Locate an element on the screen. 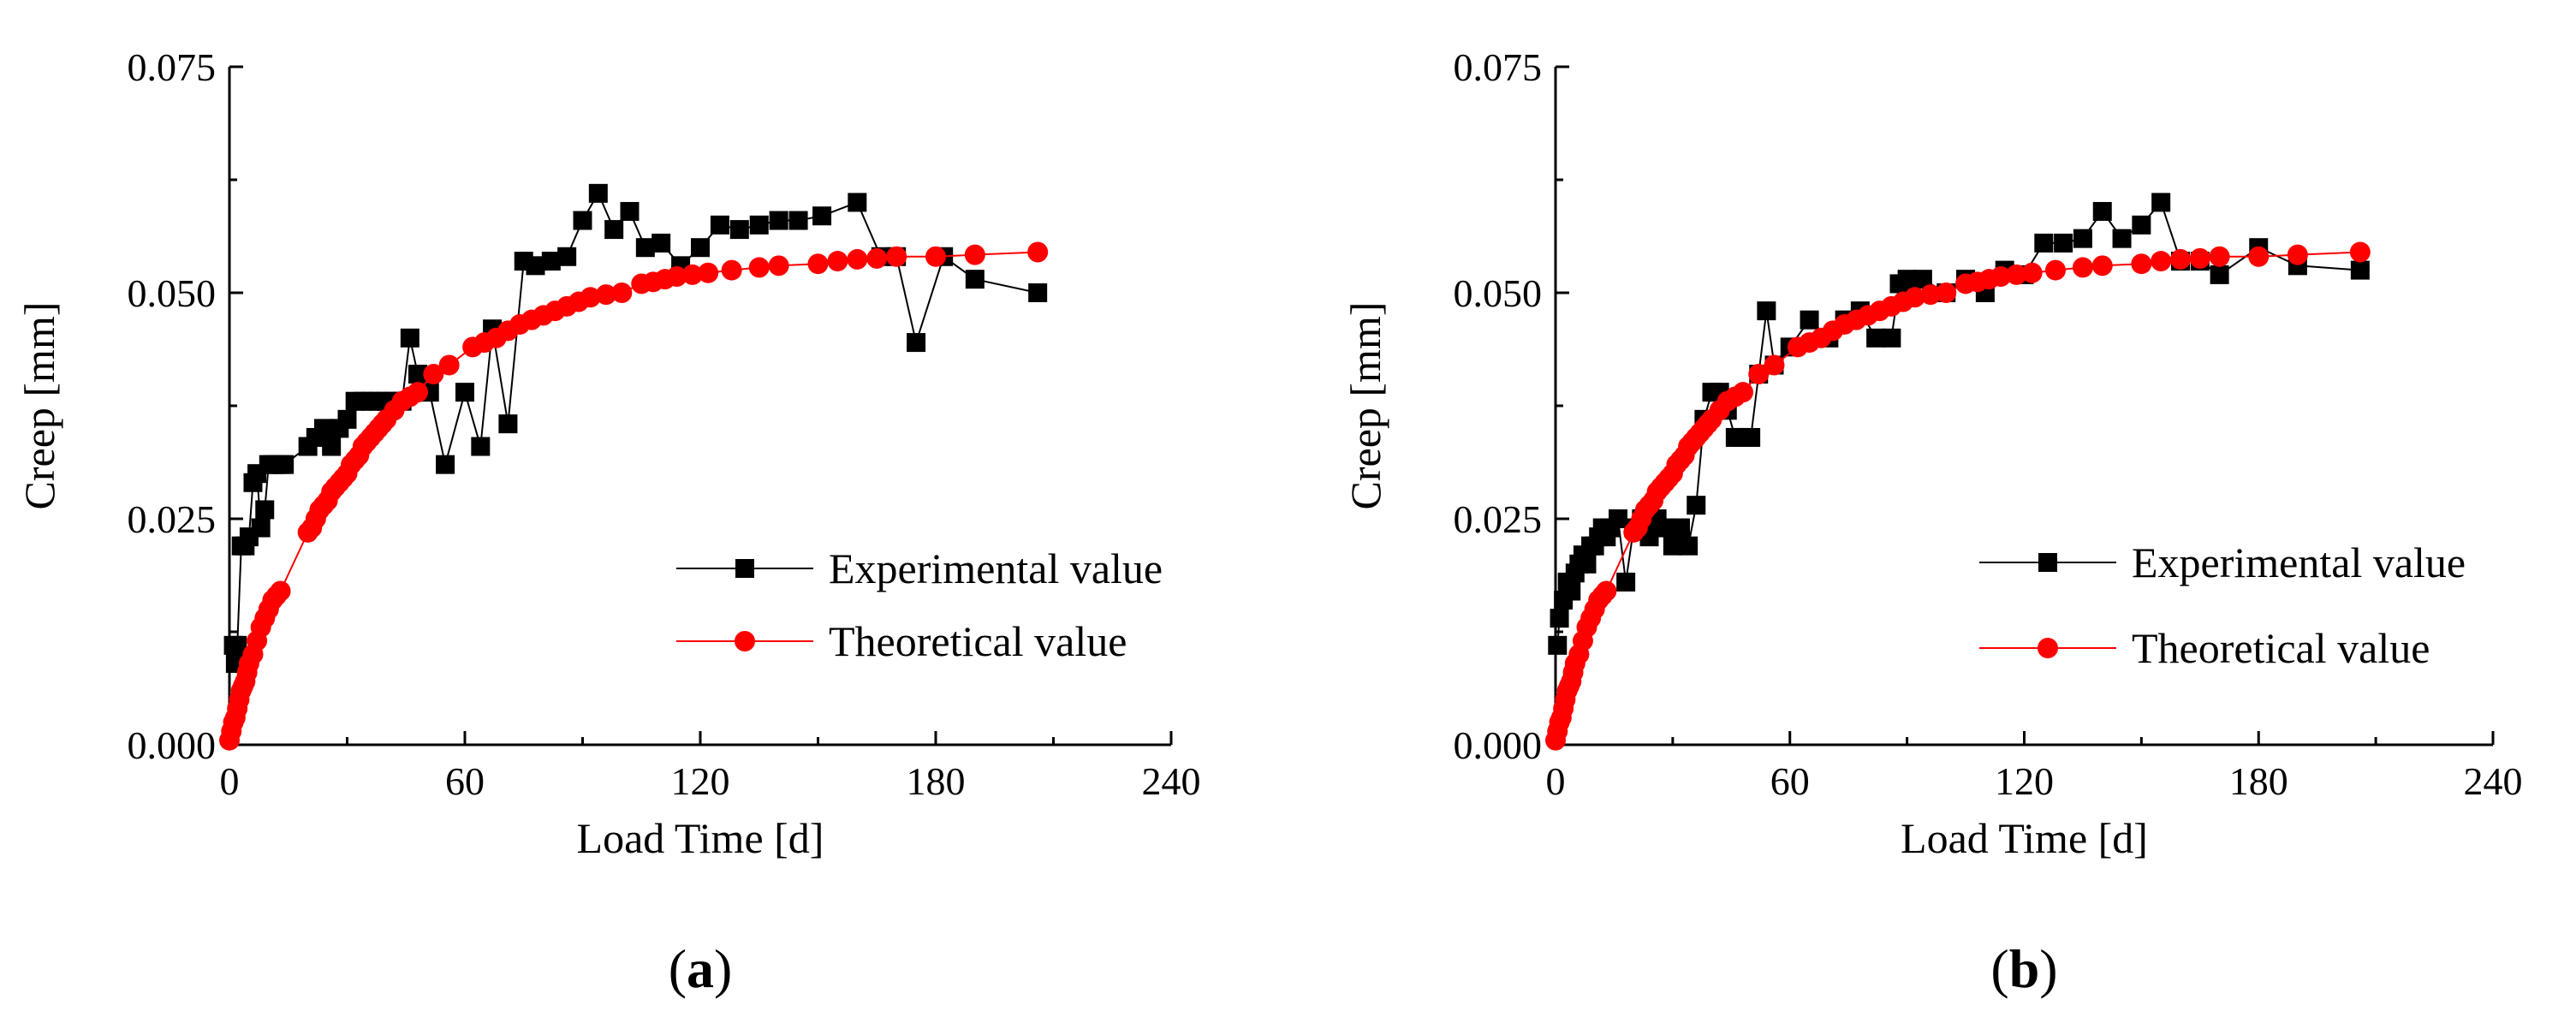 This screenshot has height=1035, width=2576. panel-label: (b) is located at coordinates (2024, 968).